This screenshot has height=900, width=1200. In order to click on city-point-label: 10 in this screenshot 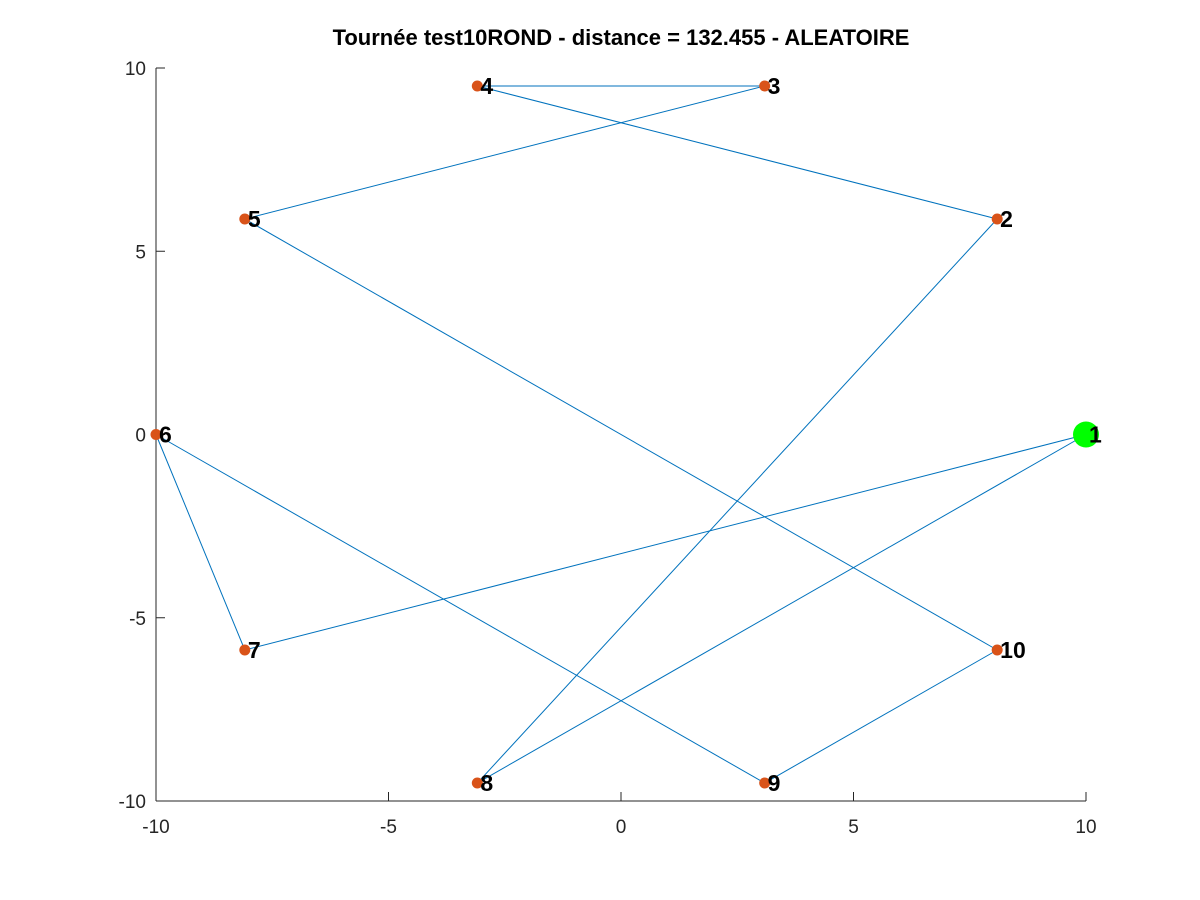, I will do `click(1013, 650)`.